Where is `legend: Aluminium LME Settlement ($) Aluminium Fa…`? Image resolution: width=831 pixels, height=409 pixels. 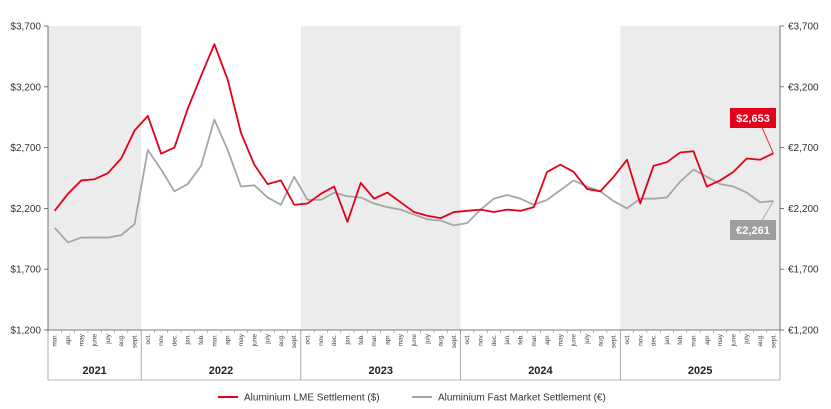
legend: Aluminium LME Settlement ($) Aluminium Fa… is located at coordinates (412, 398).